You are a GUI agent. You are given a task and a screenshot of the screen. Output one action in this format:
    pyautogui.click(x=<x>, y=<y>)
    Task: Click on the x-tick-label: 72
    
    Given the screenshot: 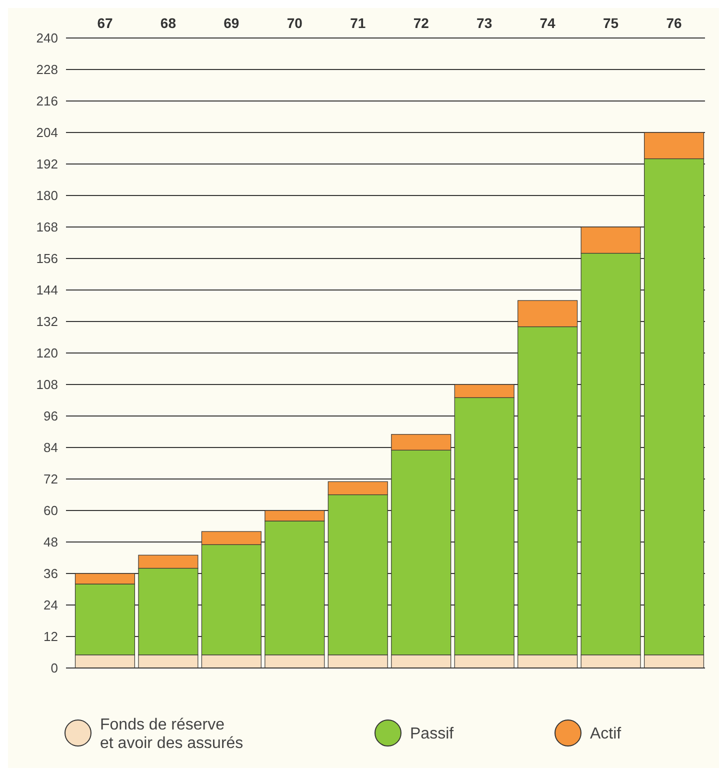 What is the action you would take?
    pyautogui.click(x=421, y=23)
    